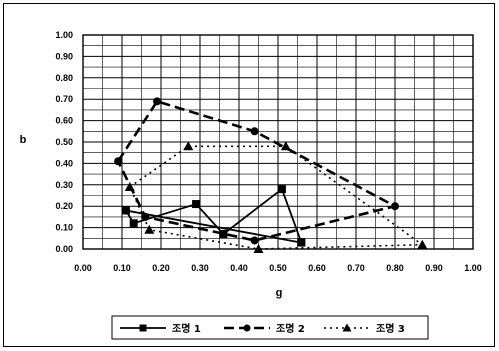 Image resolution: width=499 pixels, height=351 pixels. Describe the element at coordinates (64, 121) in the screenshot. I see `y-tick-label: 0.60` at that location.